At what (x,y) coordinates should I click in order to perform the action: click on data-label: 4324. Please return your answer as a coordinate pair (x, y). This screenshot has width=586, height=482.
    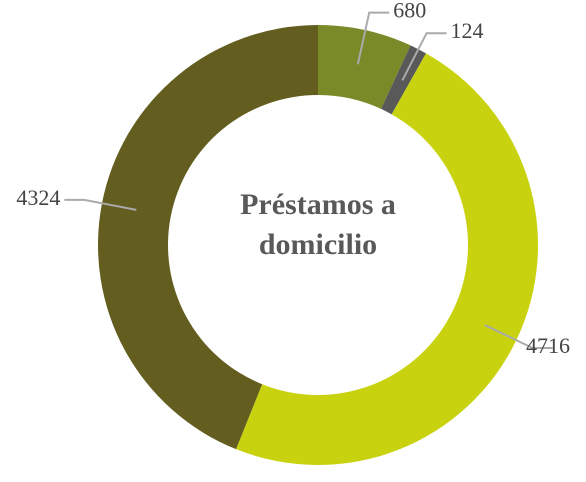
    Looking at the image, I should click on (38, 197).